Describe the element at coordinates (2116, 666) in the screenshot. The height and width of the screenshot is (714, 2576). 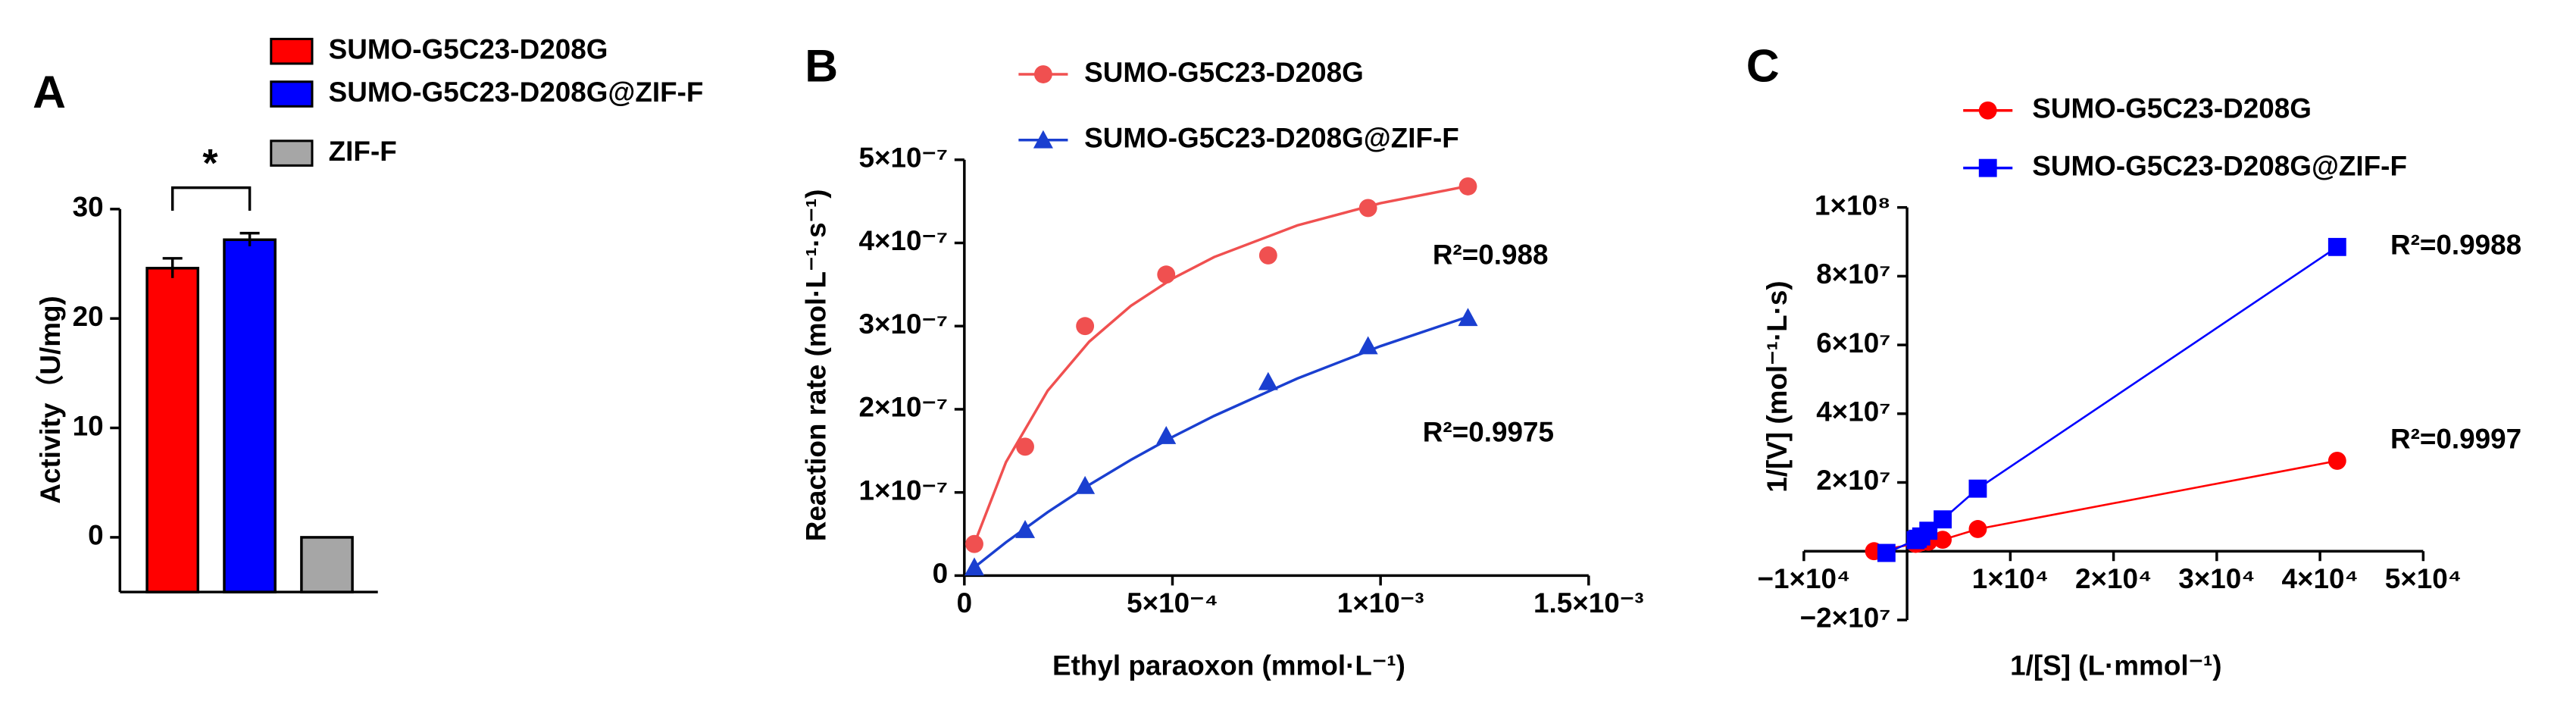
I see `x-axis-label: 1/[S] (L·mmol⁻¹)` at that location.